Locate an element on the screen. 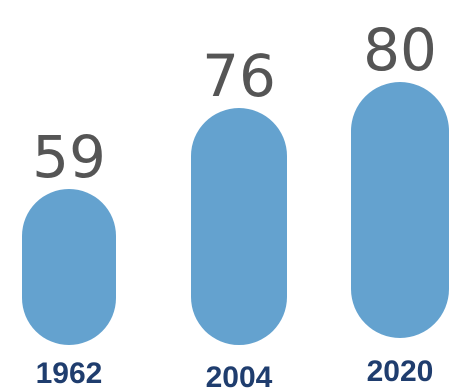 This screenshot has height=391, width=469. category-label-1962: 1962 is located at coordinates (69, 373).